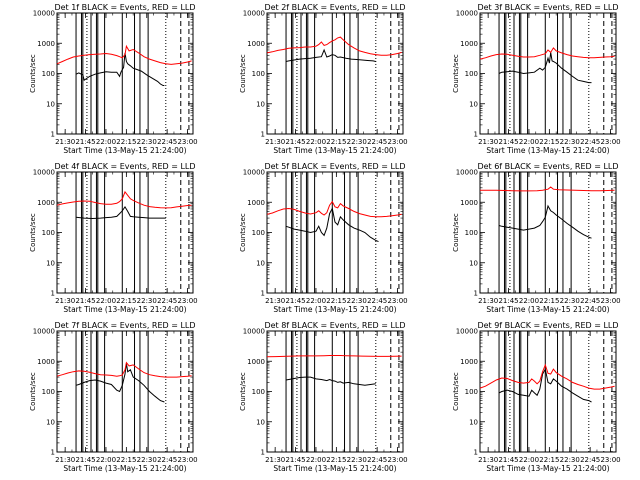  What do you see at coordinates (334, 166) in the screenshot?
I see `panel-title: Det 5f BLACK = Events, RED = LLD` at bounding box center [334, 166].